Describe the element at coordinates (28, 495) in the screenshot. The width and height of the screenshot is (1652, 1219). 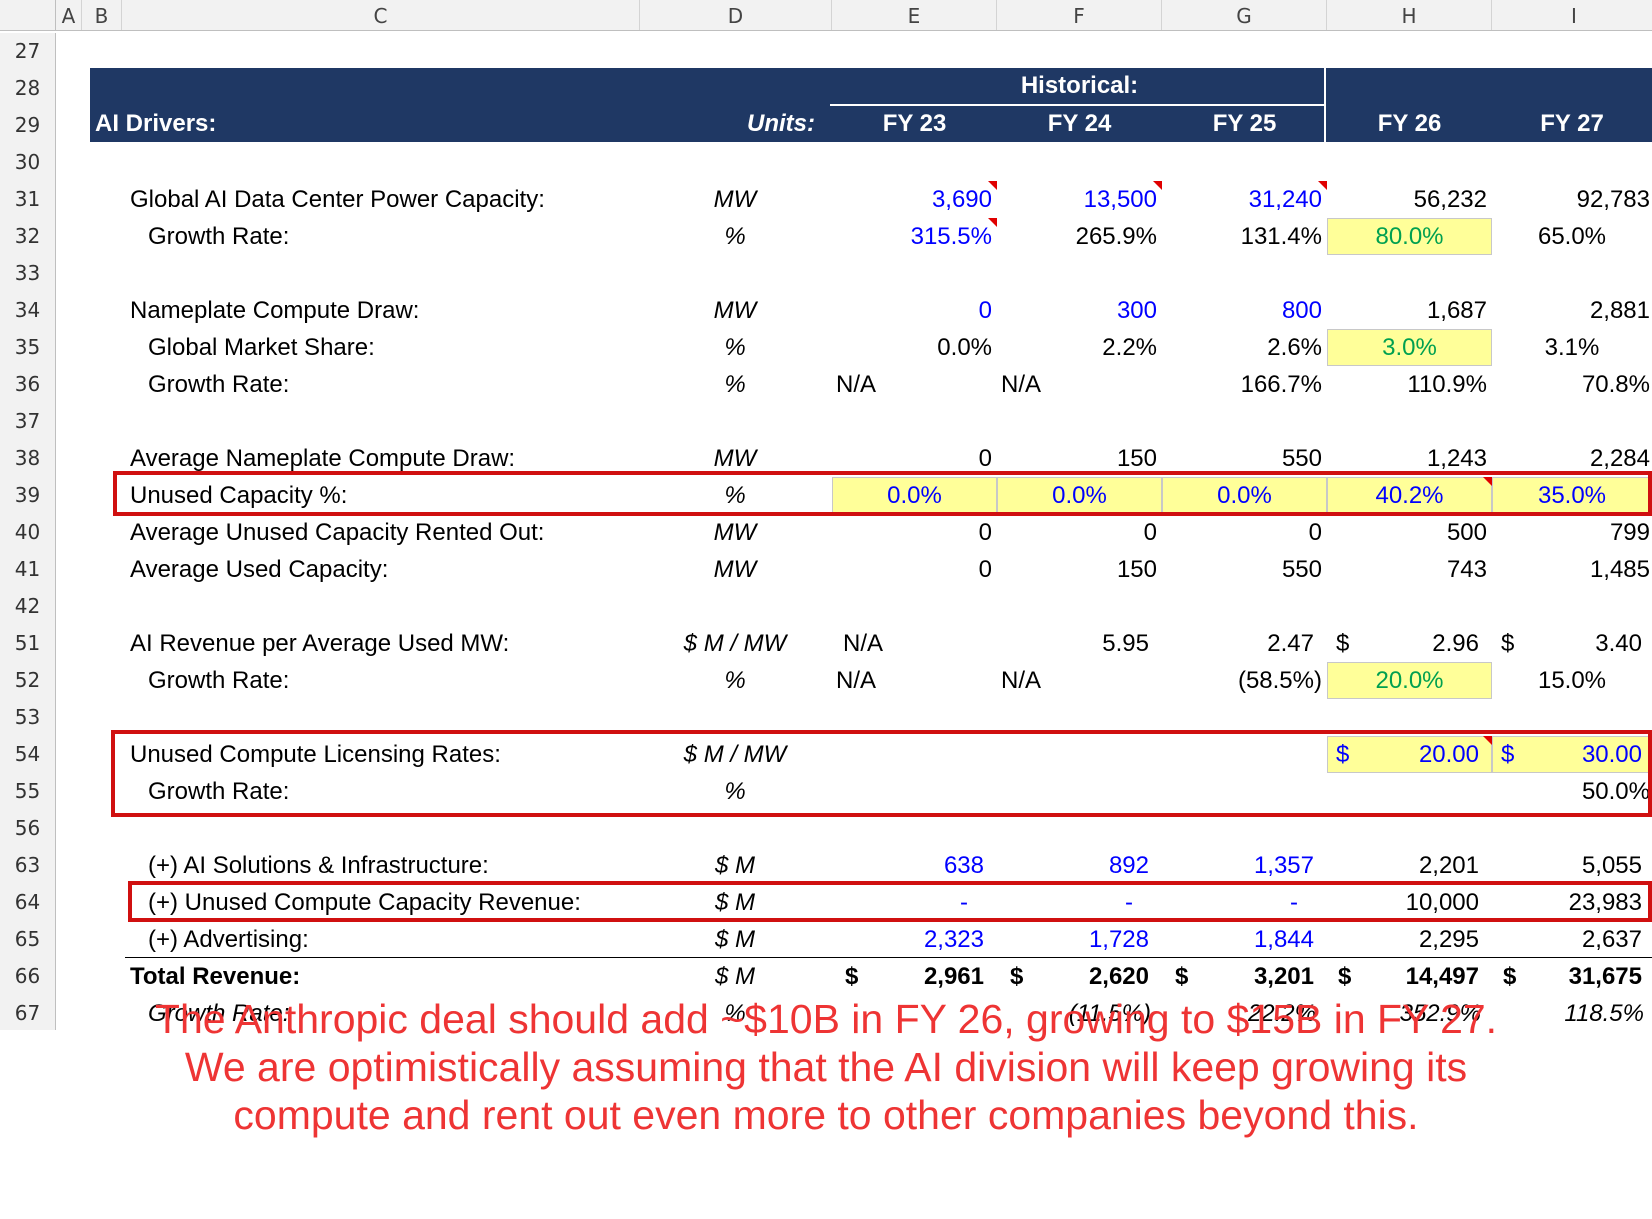
I see `row-header-39: 39` at that location.